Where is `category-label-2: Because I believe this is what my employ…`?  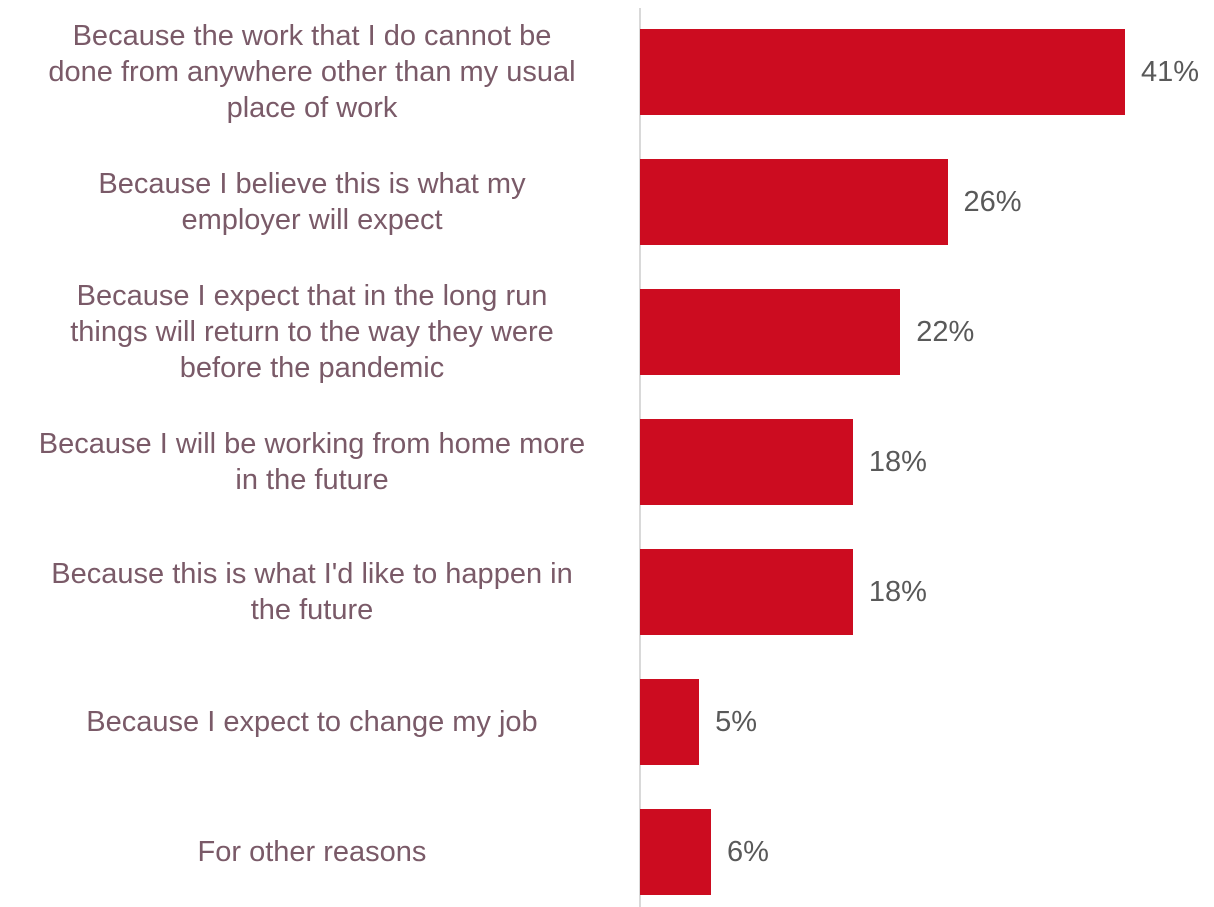
category-label-2: Because I believe this is what my employ… is located at coordinates (312, 202).